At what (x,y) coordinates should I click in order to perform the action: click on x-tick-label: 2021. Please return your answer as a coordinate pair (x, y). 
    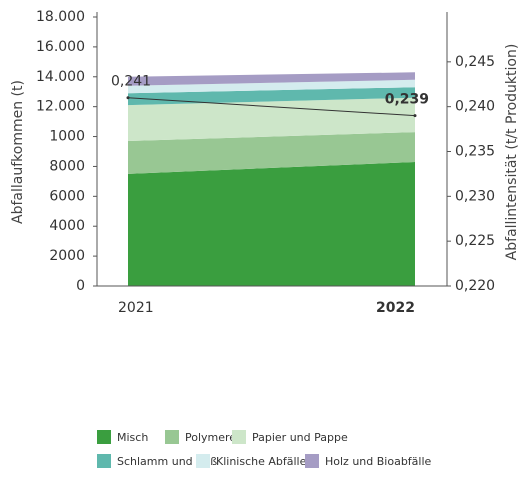
    Looking at the image, I should click on (136, 308).